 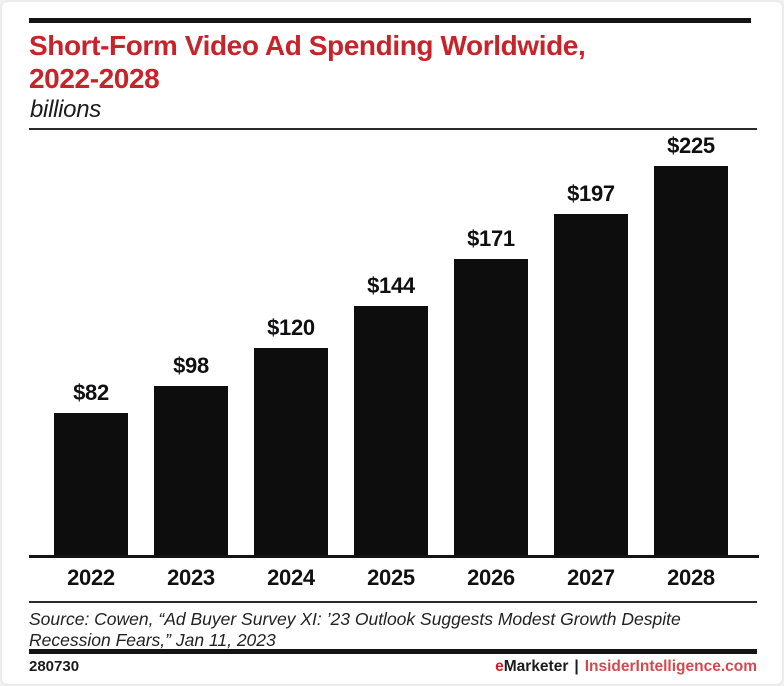 What do you see at coordinates (291, 577) in the screenshot?
I see `x-tick-label-2024: 2024` at bounding box center [291, 577].